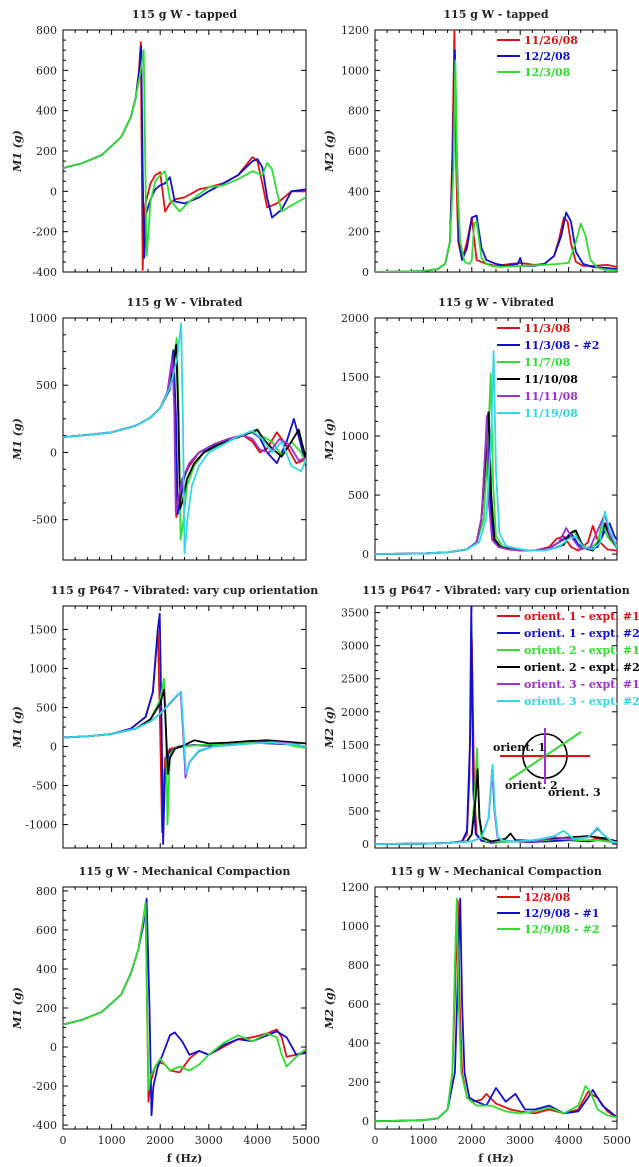  What do you see at coordinates (551, 40) in the screenshot?
I see `legend-entry: 11/26/08` at bounding box center [551, 40].